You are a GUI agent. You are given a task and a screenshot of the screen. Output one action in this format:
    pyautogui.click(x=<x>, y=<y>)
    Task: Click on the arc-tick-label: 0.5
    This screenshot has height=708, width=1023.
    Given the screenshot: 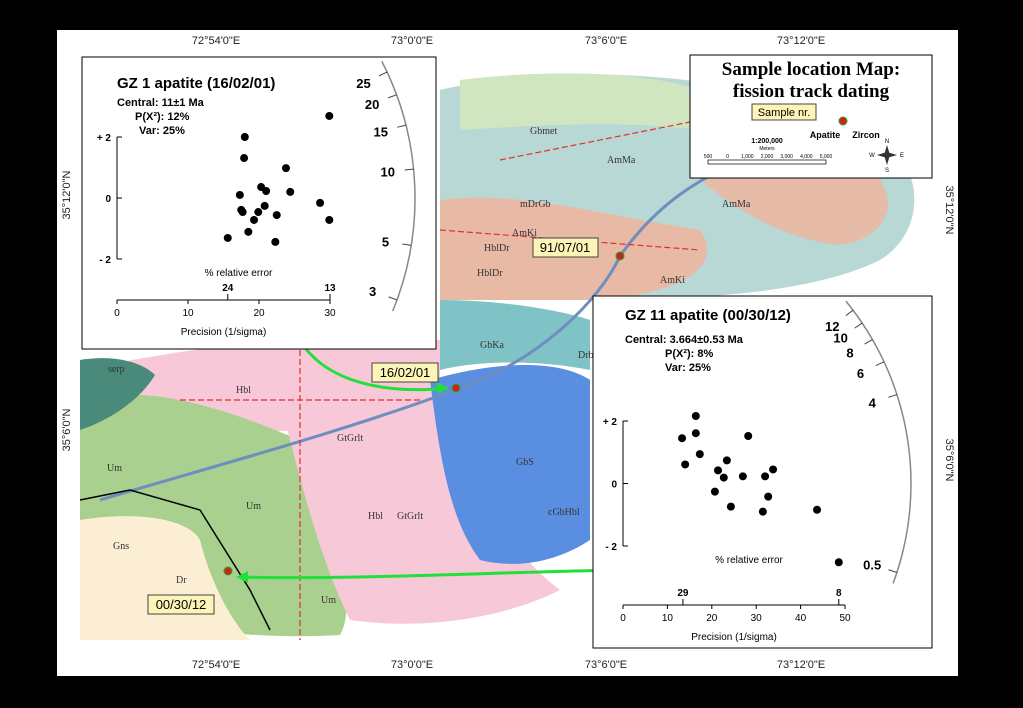 What is the action you would take?
    pyautogui.click(x=872, y=564)
    